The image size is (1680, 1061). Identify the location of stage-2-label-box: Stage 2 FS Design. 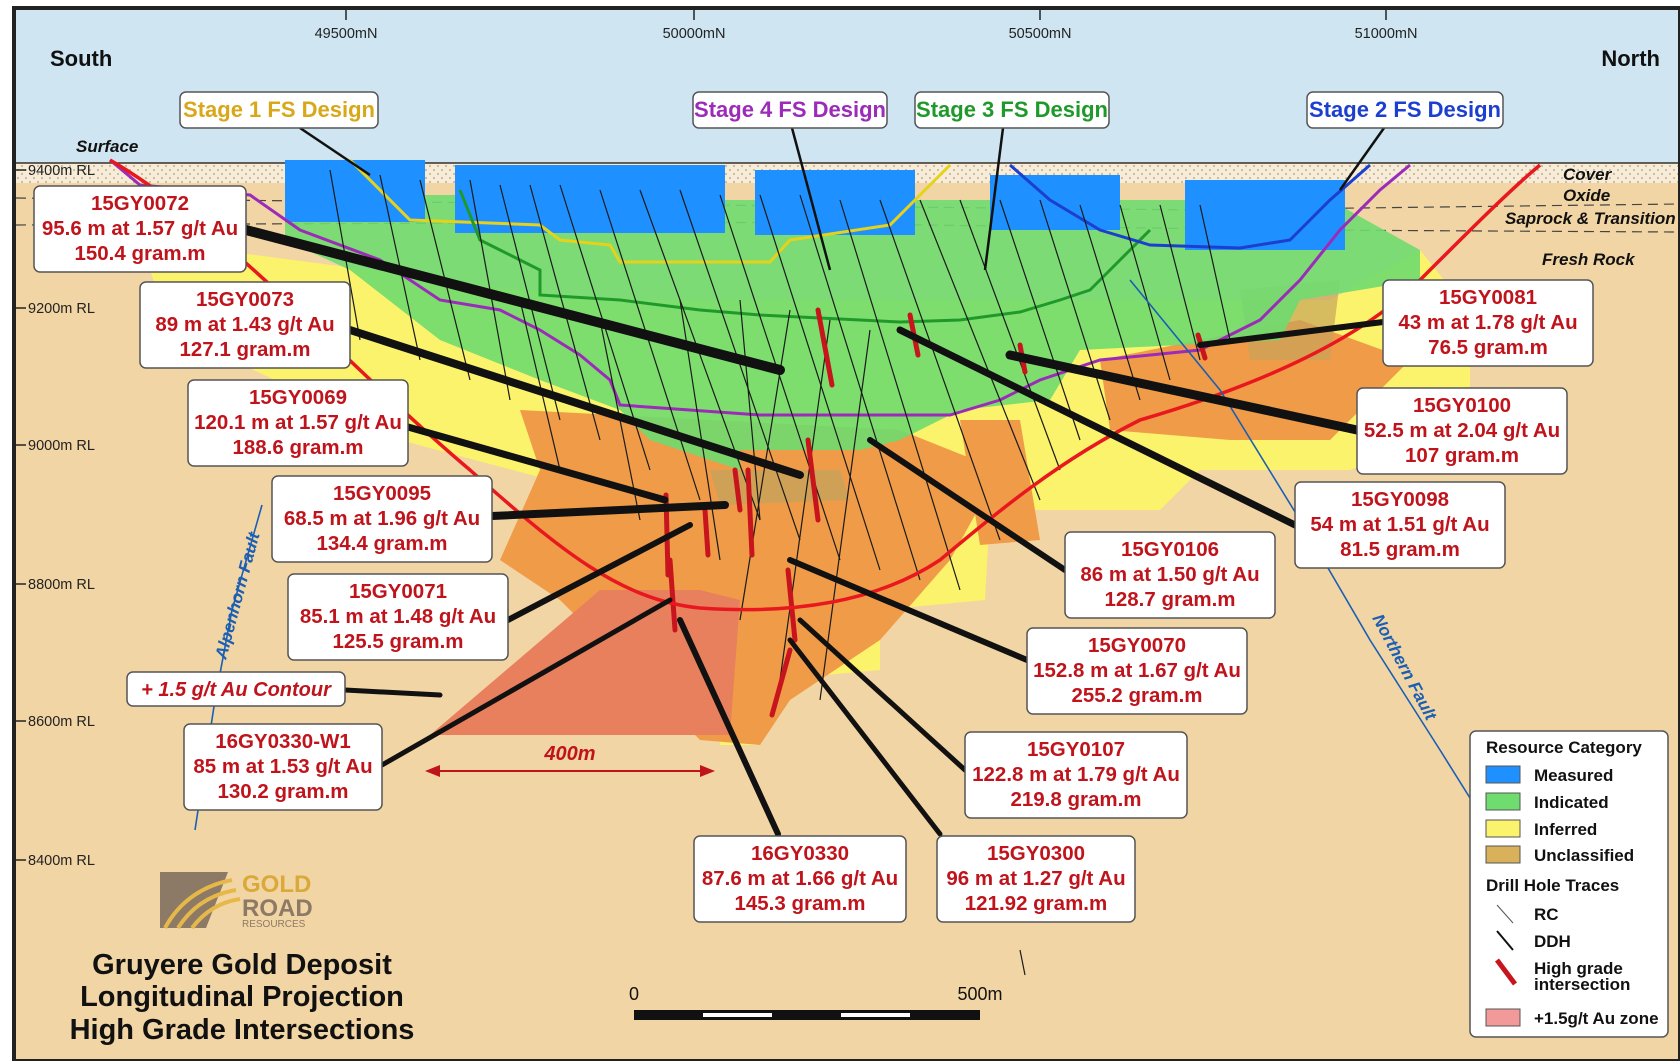
(1405, 110).